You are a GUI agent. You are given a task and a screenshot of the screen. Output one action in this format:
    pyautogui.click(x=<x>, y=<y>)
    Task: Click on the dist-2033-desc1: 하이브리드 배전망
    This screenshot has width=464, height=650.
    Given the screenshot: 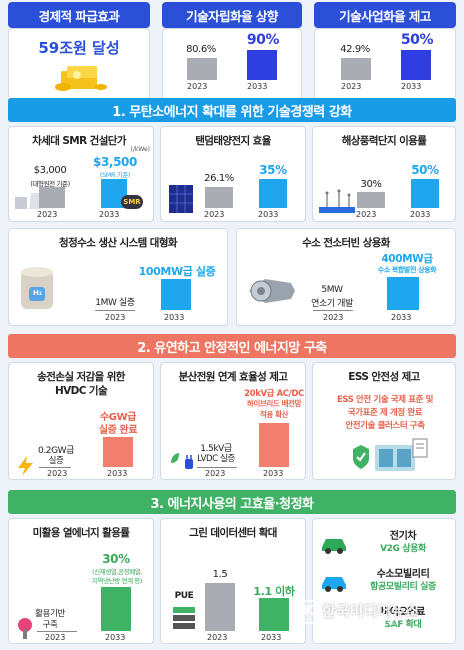 What is the action you would take?
    pyautogui.click(x=274, y=403)
    